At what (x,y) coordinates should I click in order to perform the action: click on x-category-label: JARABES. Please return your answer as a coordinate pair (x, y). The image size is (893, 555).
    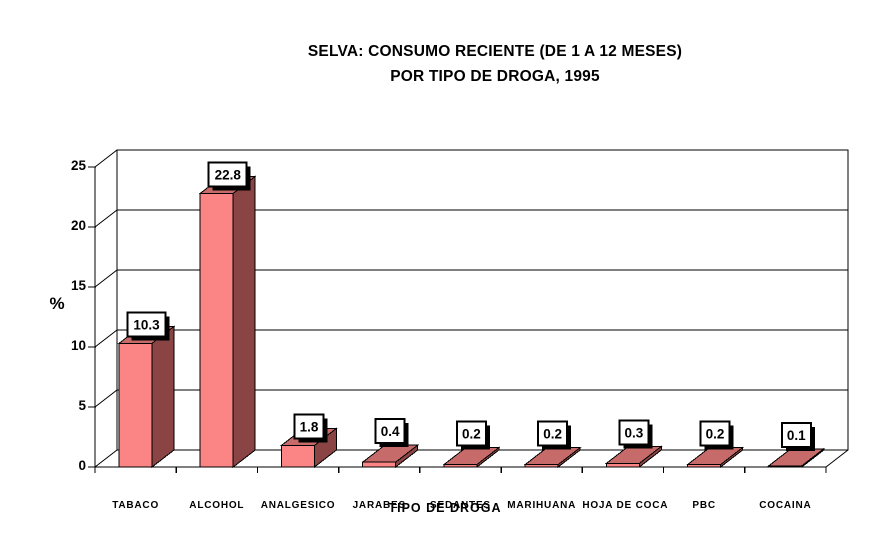
    Looking at the image, I should click on (379, 505).